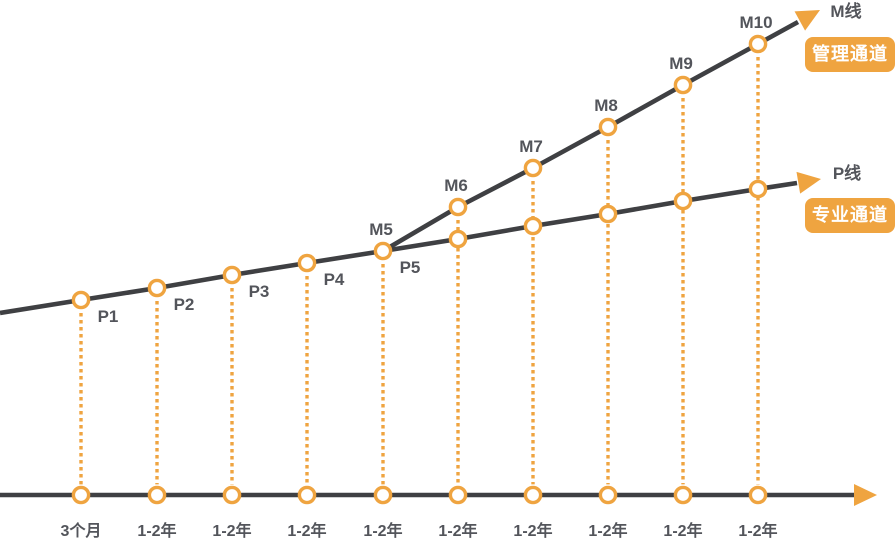 This screenshot has height=543, width=895. I want to click on point-label-P5: P5, so click(410, 267).